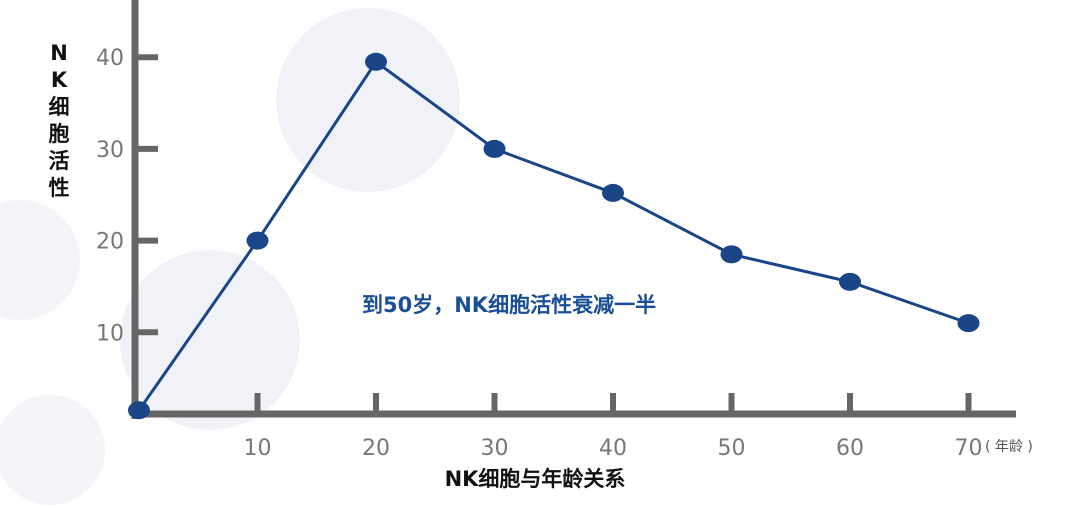  Describe the element at coordinates (110, 150) in the screenshot. I see `y-tick-label: 30` at that location.